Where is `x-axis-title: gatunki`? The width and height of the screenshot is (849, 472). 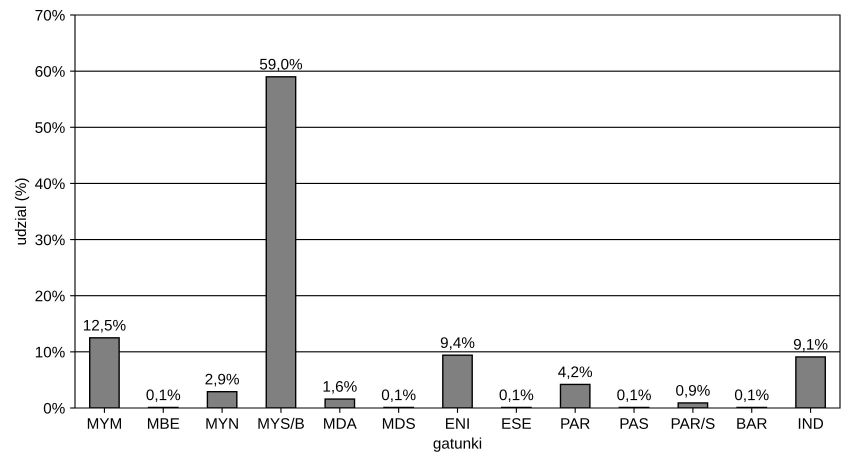 x-axis-title: gatunki is located at coordinates (458, 445).